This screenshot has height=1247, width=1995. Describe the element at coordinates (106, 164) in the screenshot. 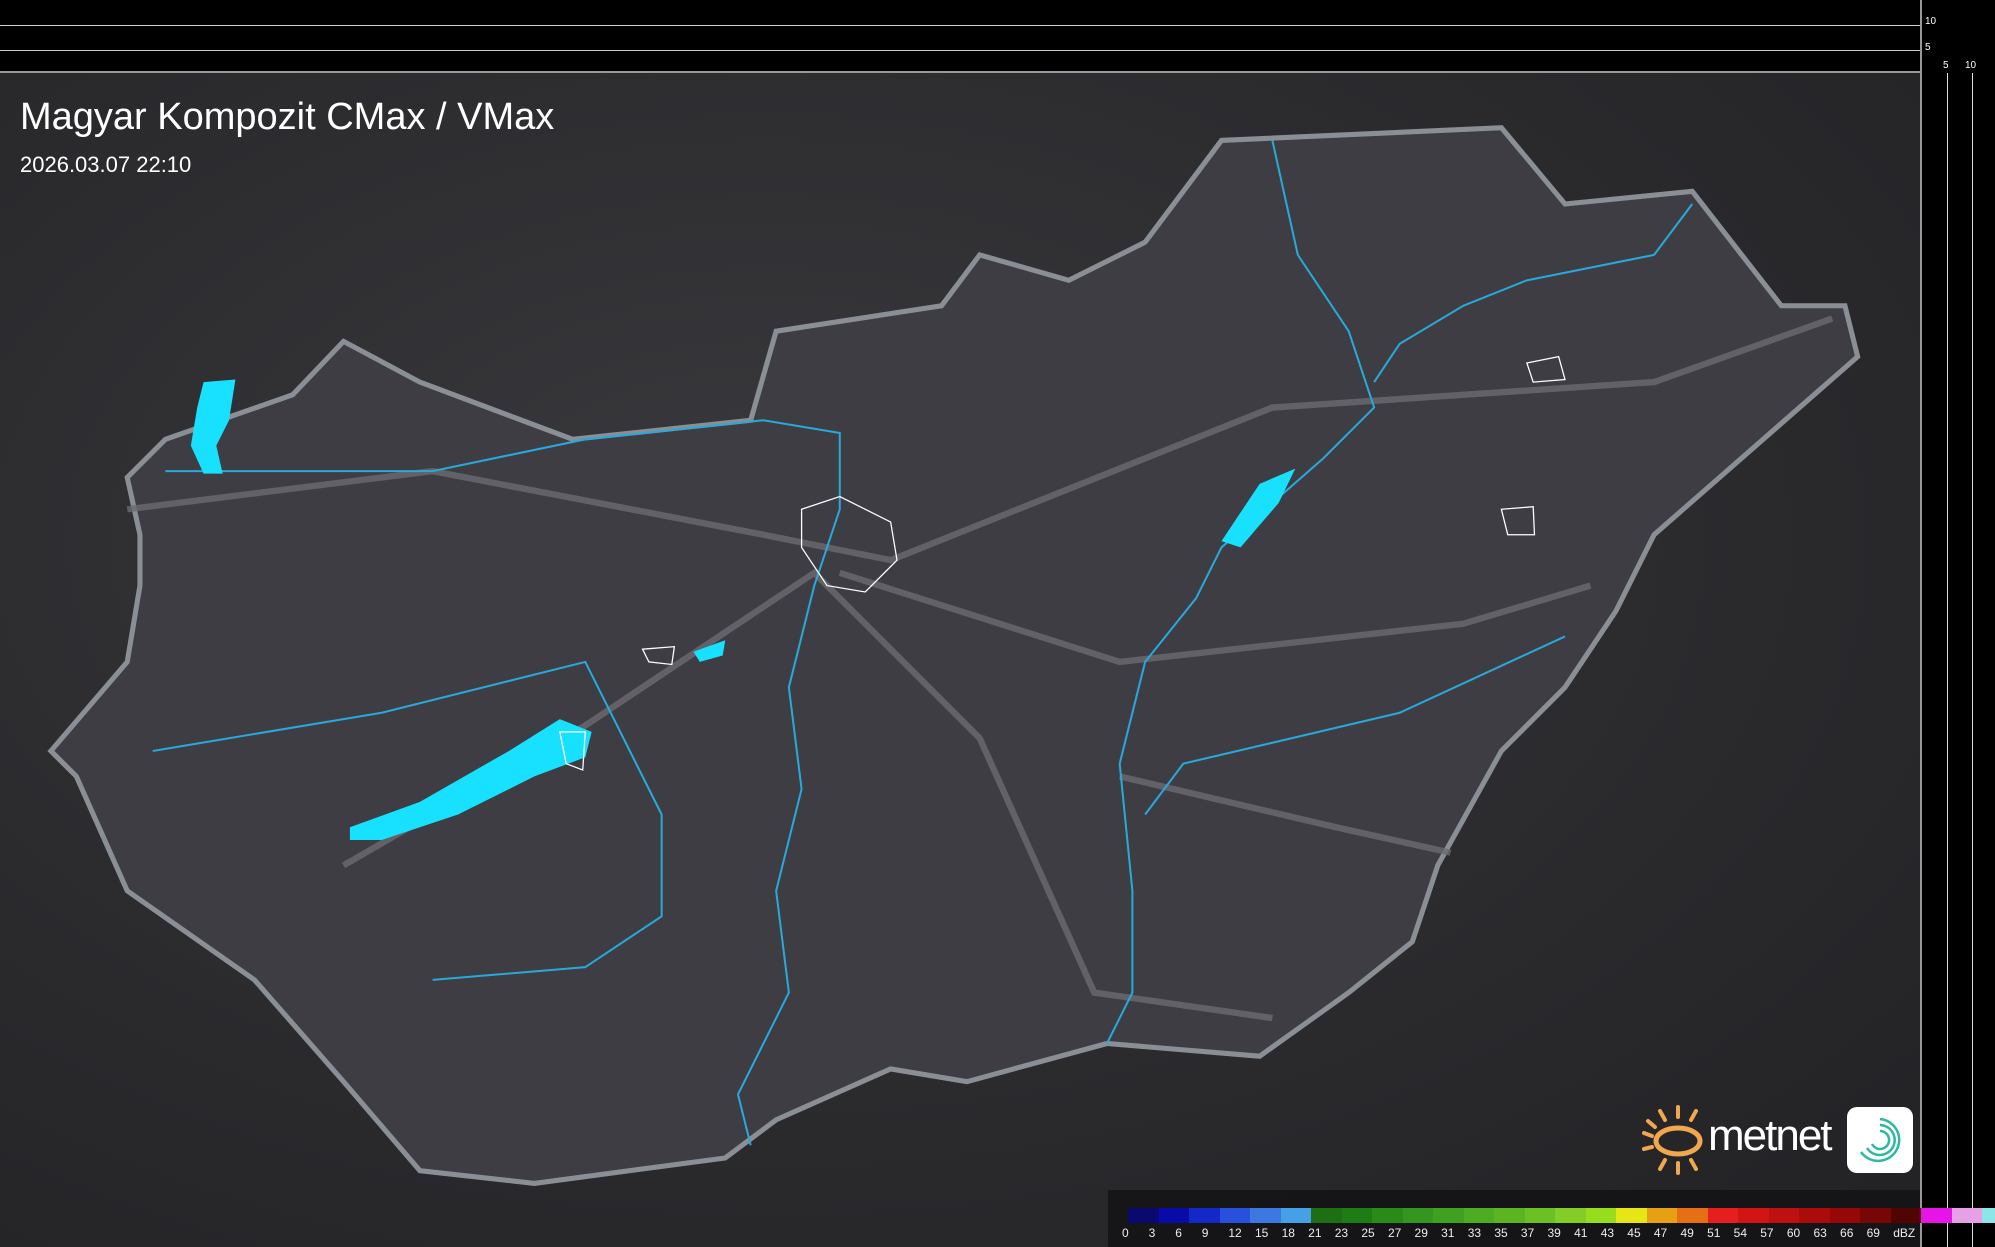

I see `map-datetime: 2026.03.07 22:10` at that location.